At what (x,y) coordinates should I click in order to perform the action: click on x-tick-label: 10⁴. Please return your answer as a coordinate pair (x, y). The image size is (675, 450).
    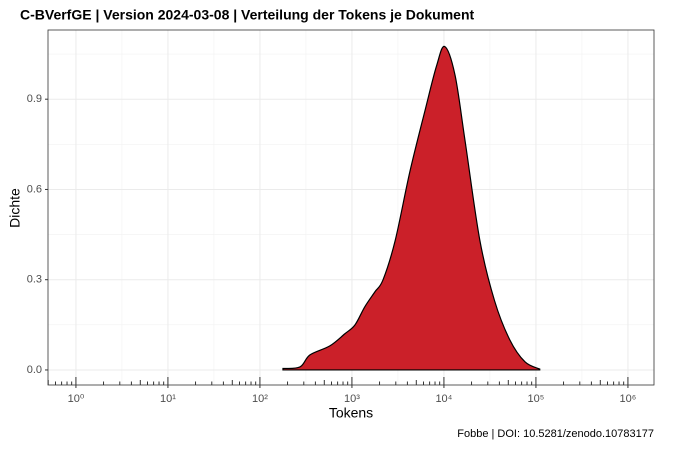
    Looking at the image, I should click on (443, 399).